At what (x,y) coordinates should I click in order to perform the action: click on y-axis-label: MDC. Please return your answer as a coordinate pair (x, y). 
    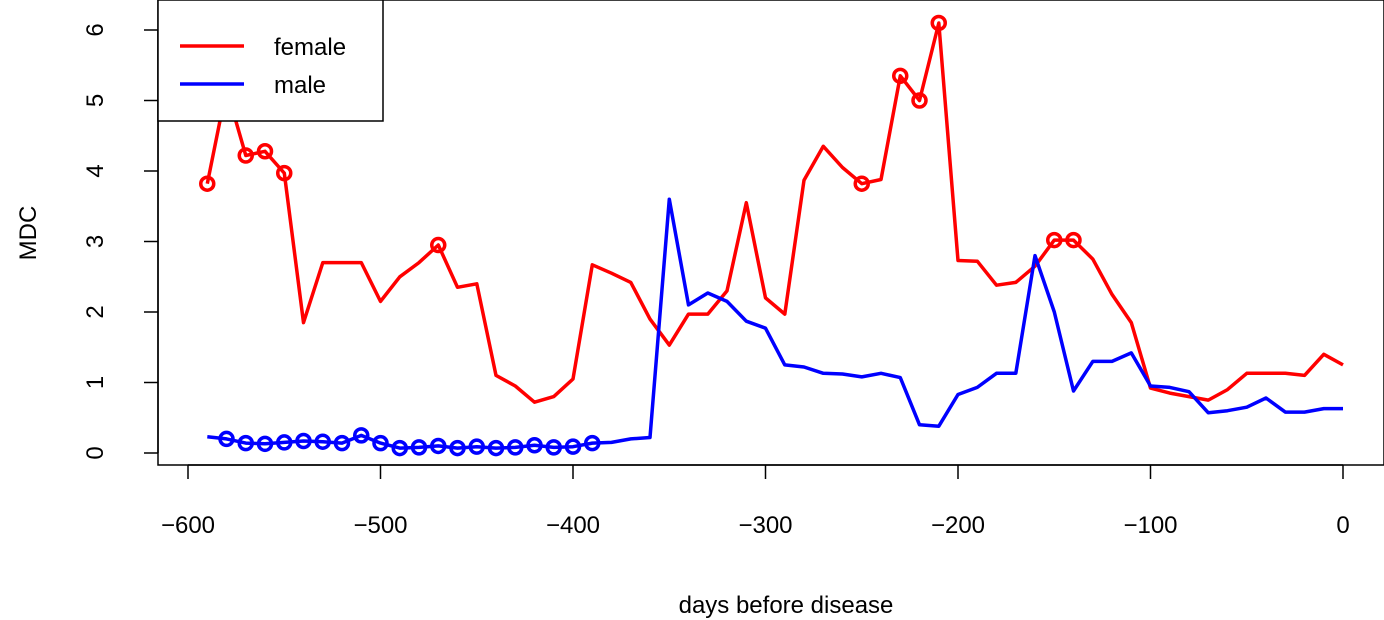
    Looking at the image, I should click on (28, 233).